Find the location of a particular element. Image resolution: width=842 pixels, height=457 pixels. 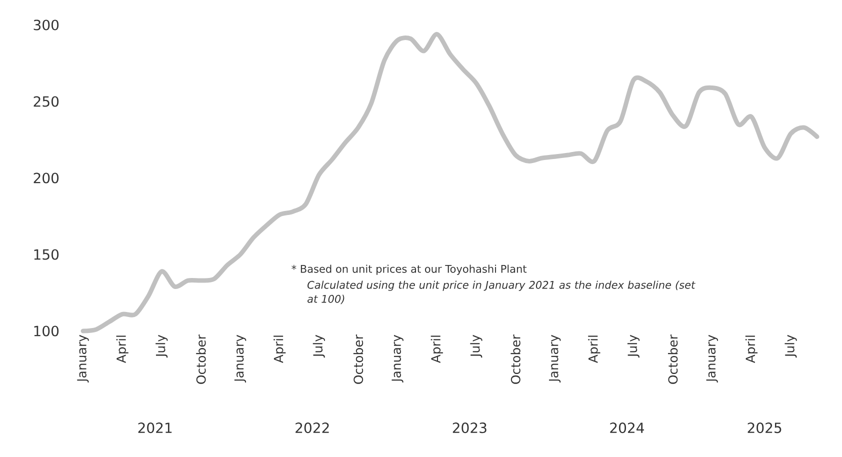

text: 2021 is located at coordinates (155, 428).